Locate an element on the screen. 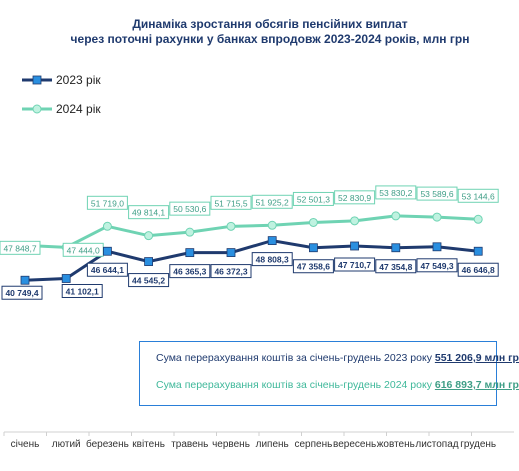 This screenshot has width=519, height=471. data-label-2023-8: 47 710,7 is located at coordinates (354, 265).